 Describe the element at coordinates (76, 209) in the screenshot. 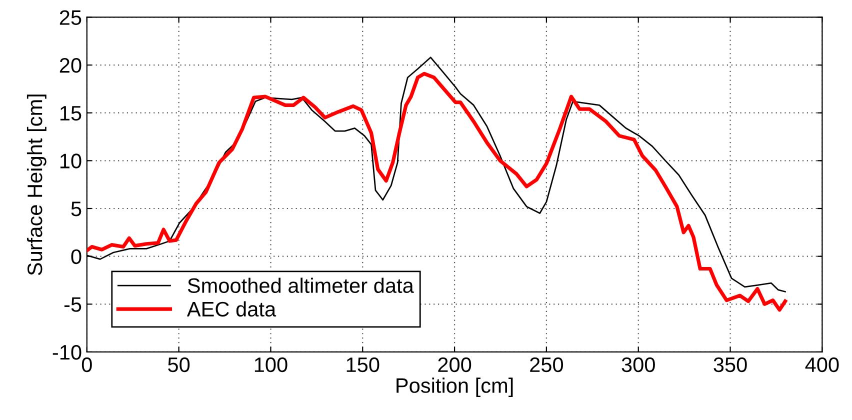

I see `y-tick-label: 5` at that location.